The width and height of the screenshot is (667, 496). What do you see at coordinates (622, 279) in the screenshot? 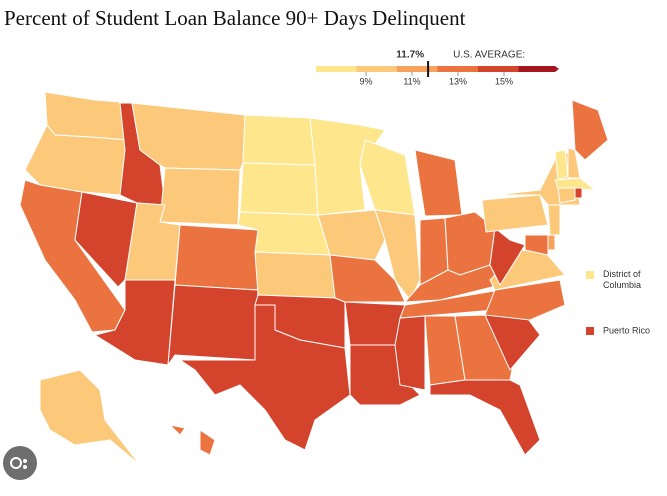
I see `extra-label: District of Columbia` at bounding box center [622, 279].